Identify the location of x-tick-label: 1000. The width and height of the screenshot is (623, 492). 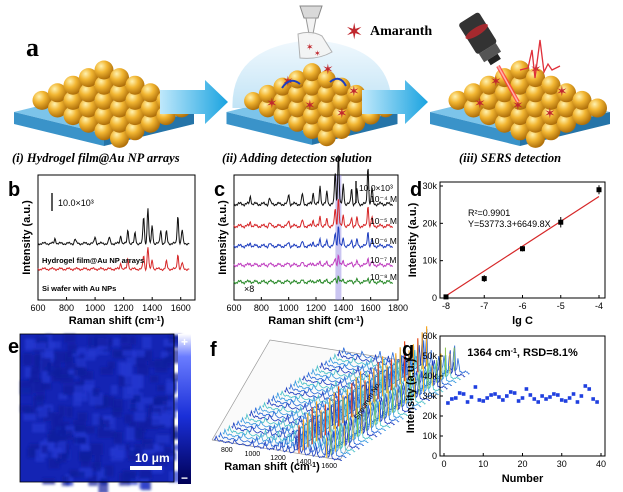
(95, 308).